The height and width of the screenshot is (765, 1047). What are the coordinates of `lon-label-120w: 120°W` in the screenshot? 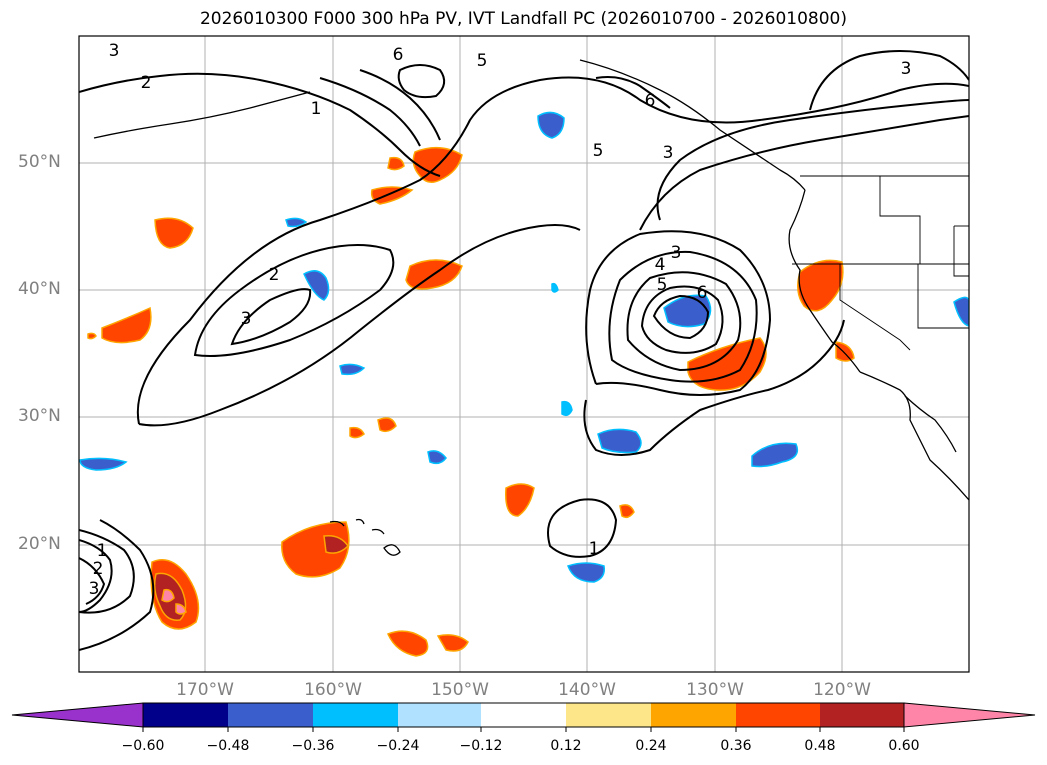 It's located at (842, 690).